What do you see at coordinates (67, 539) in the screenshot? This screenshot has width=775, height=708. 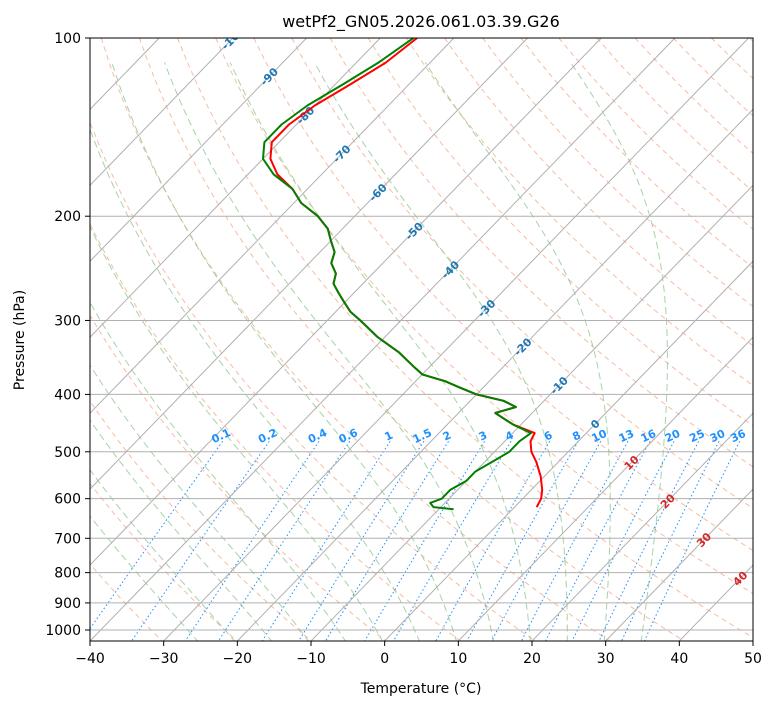 I see `y-tick-label: 700` at bounding box center [67, 539].